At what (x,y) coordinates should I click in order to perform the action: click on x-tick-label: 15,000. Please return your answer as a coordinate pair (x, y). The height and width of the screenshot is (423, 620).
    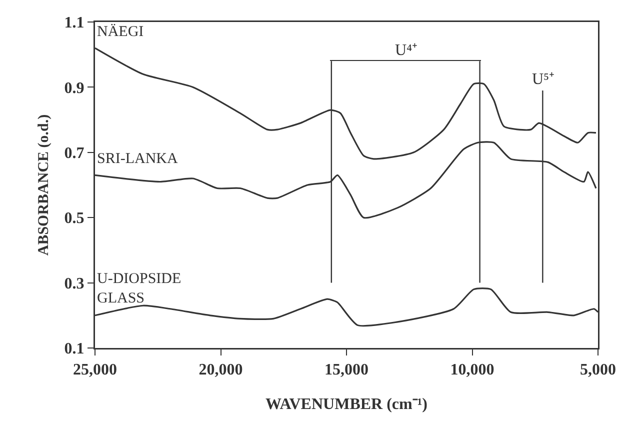
    Looking at the image, I should click on (346, 370).